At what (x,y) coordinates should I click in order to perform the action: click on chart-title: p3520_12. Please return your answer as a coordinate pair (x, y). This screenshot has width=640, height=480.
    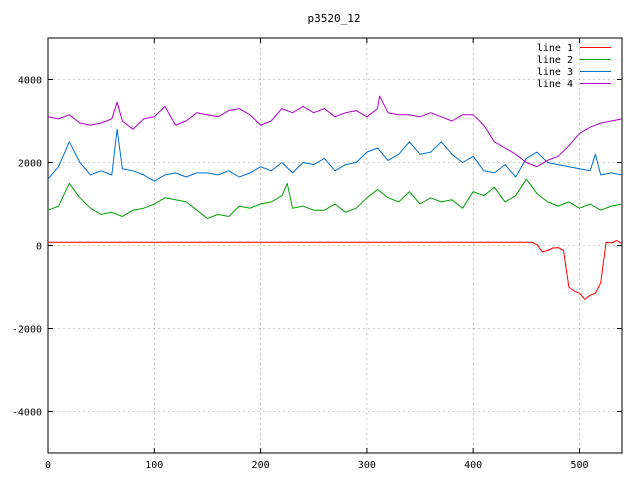
    Looking at the image, I should click on (334, 18).